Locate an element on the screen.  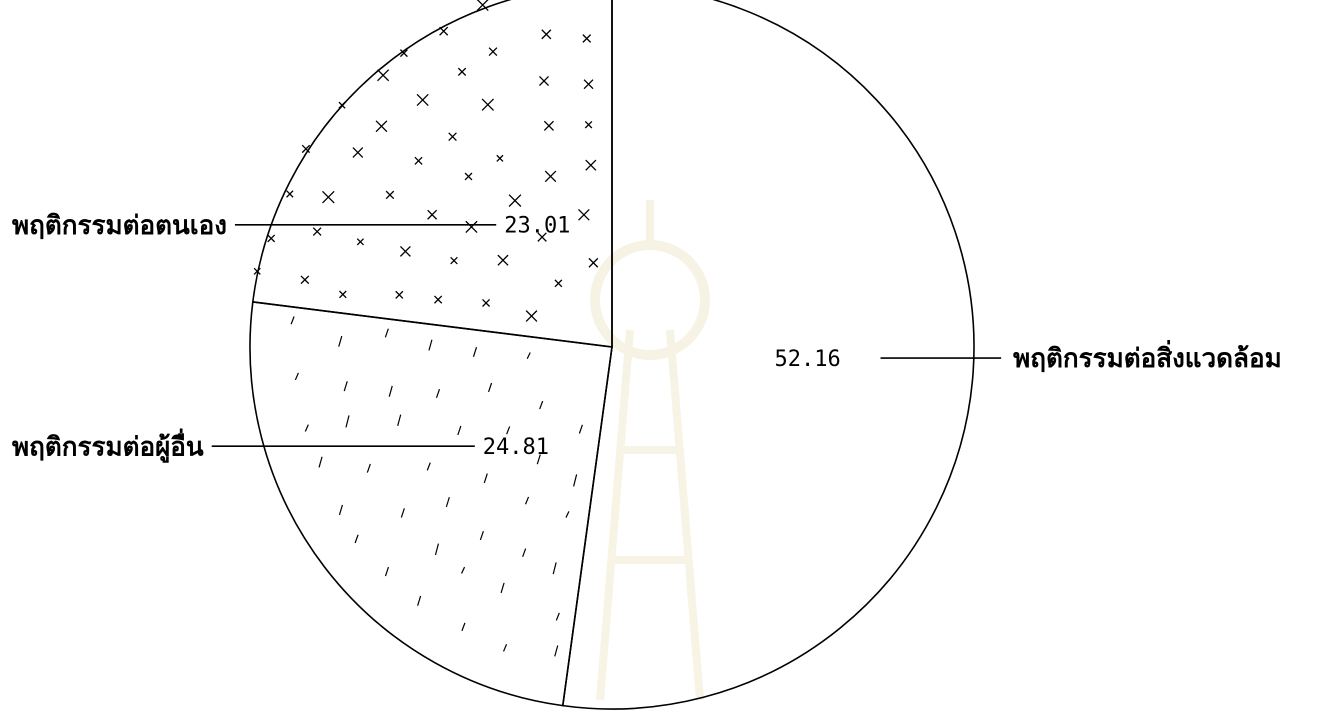
value-label-2: 24.81 is located at coordinates (516, 447).